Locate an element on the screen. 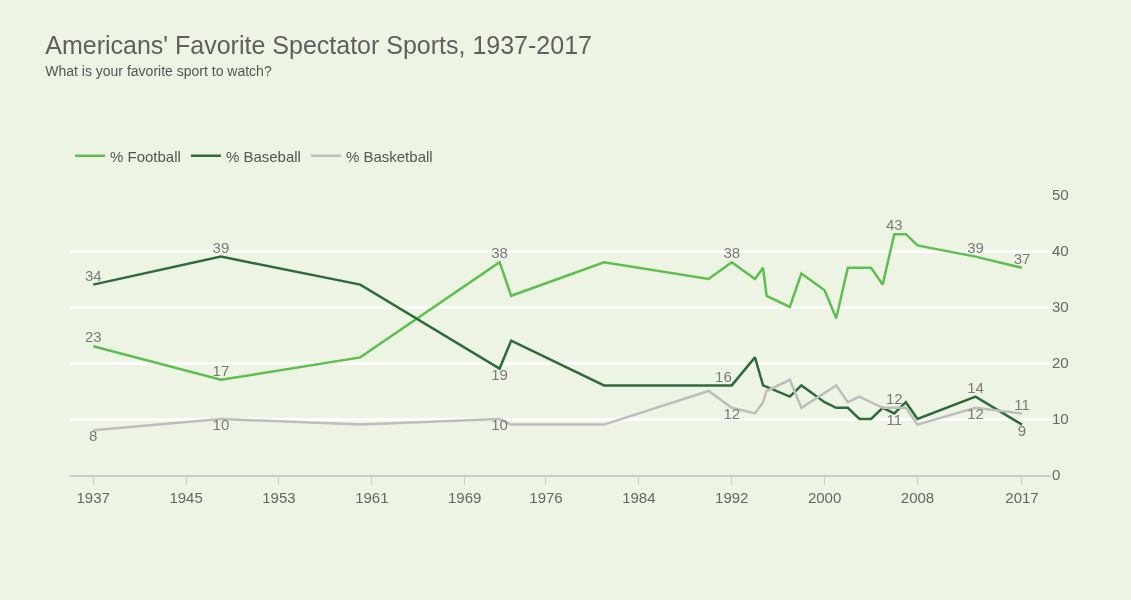 This screenshot has width=1131, height=600. data-label: 8 is located at coordinates (93, 436).